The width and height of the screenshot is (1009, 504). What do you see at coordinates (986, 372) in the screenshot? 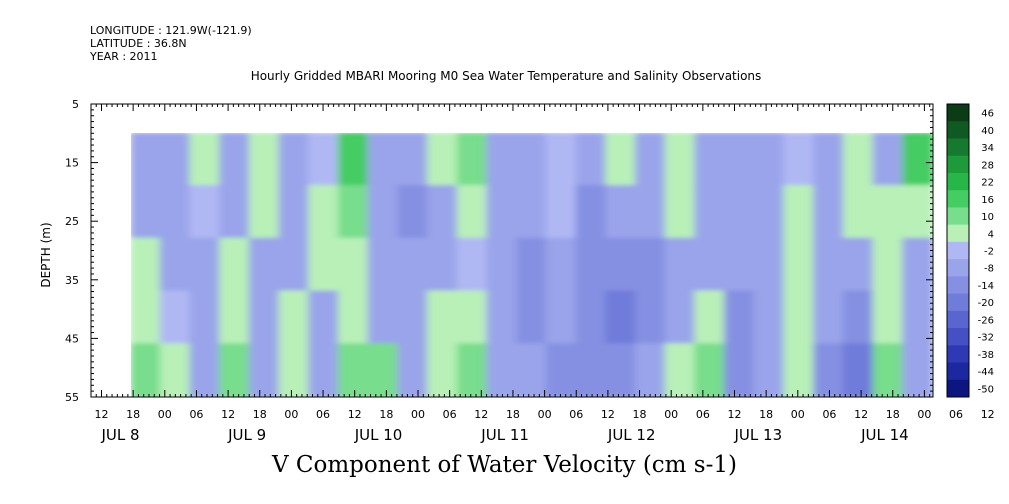
I see `colorbar-label: -44` at bounding box center [986, 372].